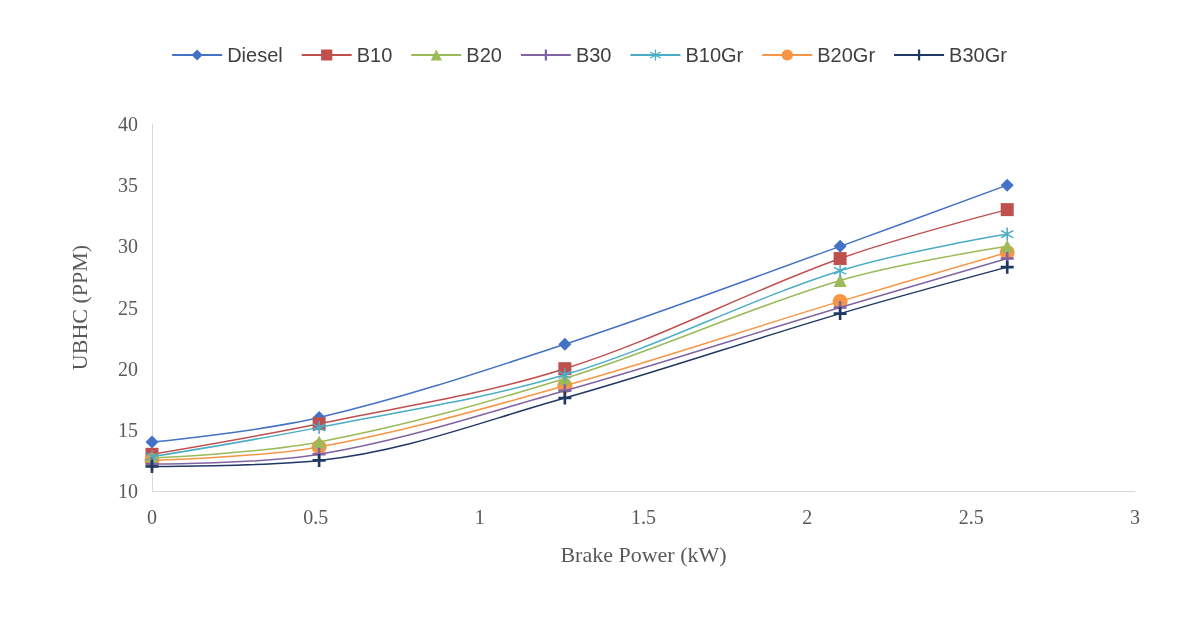  Describe the element at coordinates (479, 517) in the screenshot. I see `x-tick-label: 1` at that location.